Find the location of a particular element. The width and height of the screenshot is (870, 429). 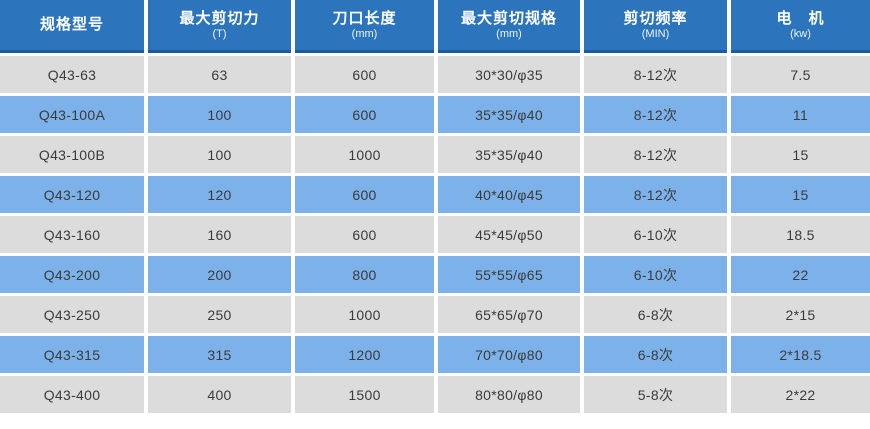

table-cell: 800 is located at coordinates (364, 274).